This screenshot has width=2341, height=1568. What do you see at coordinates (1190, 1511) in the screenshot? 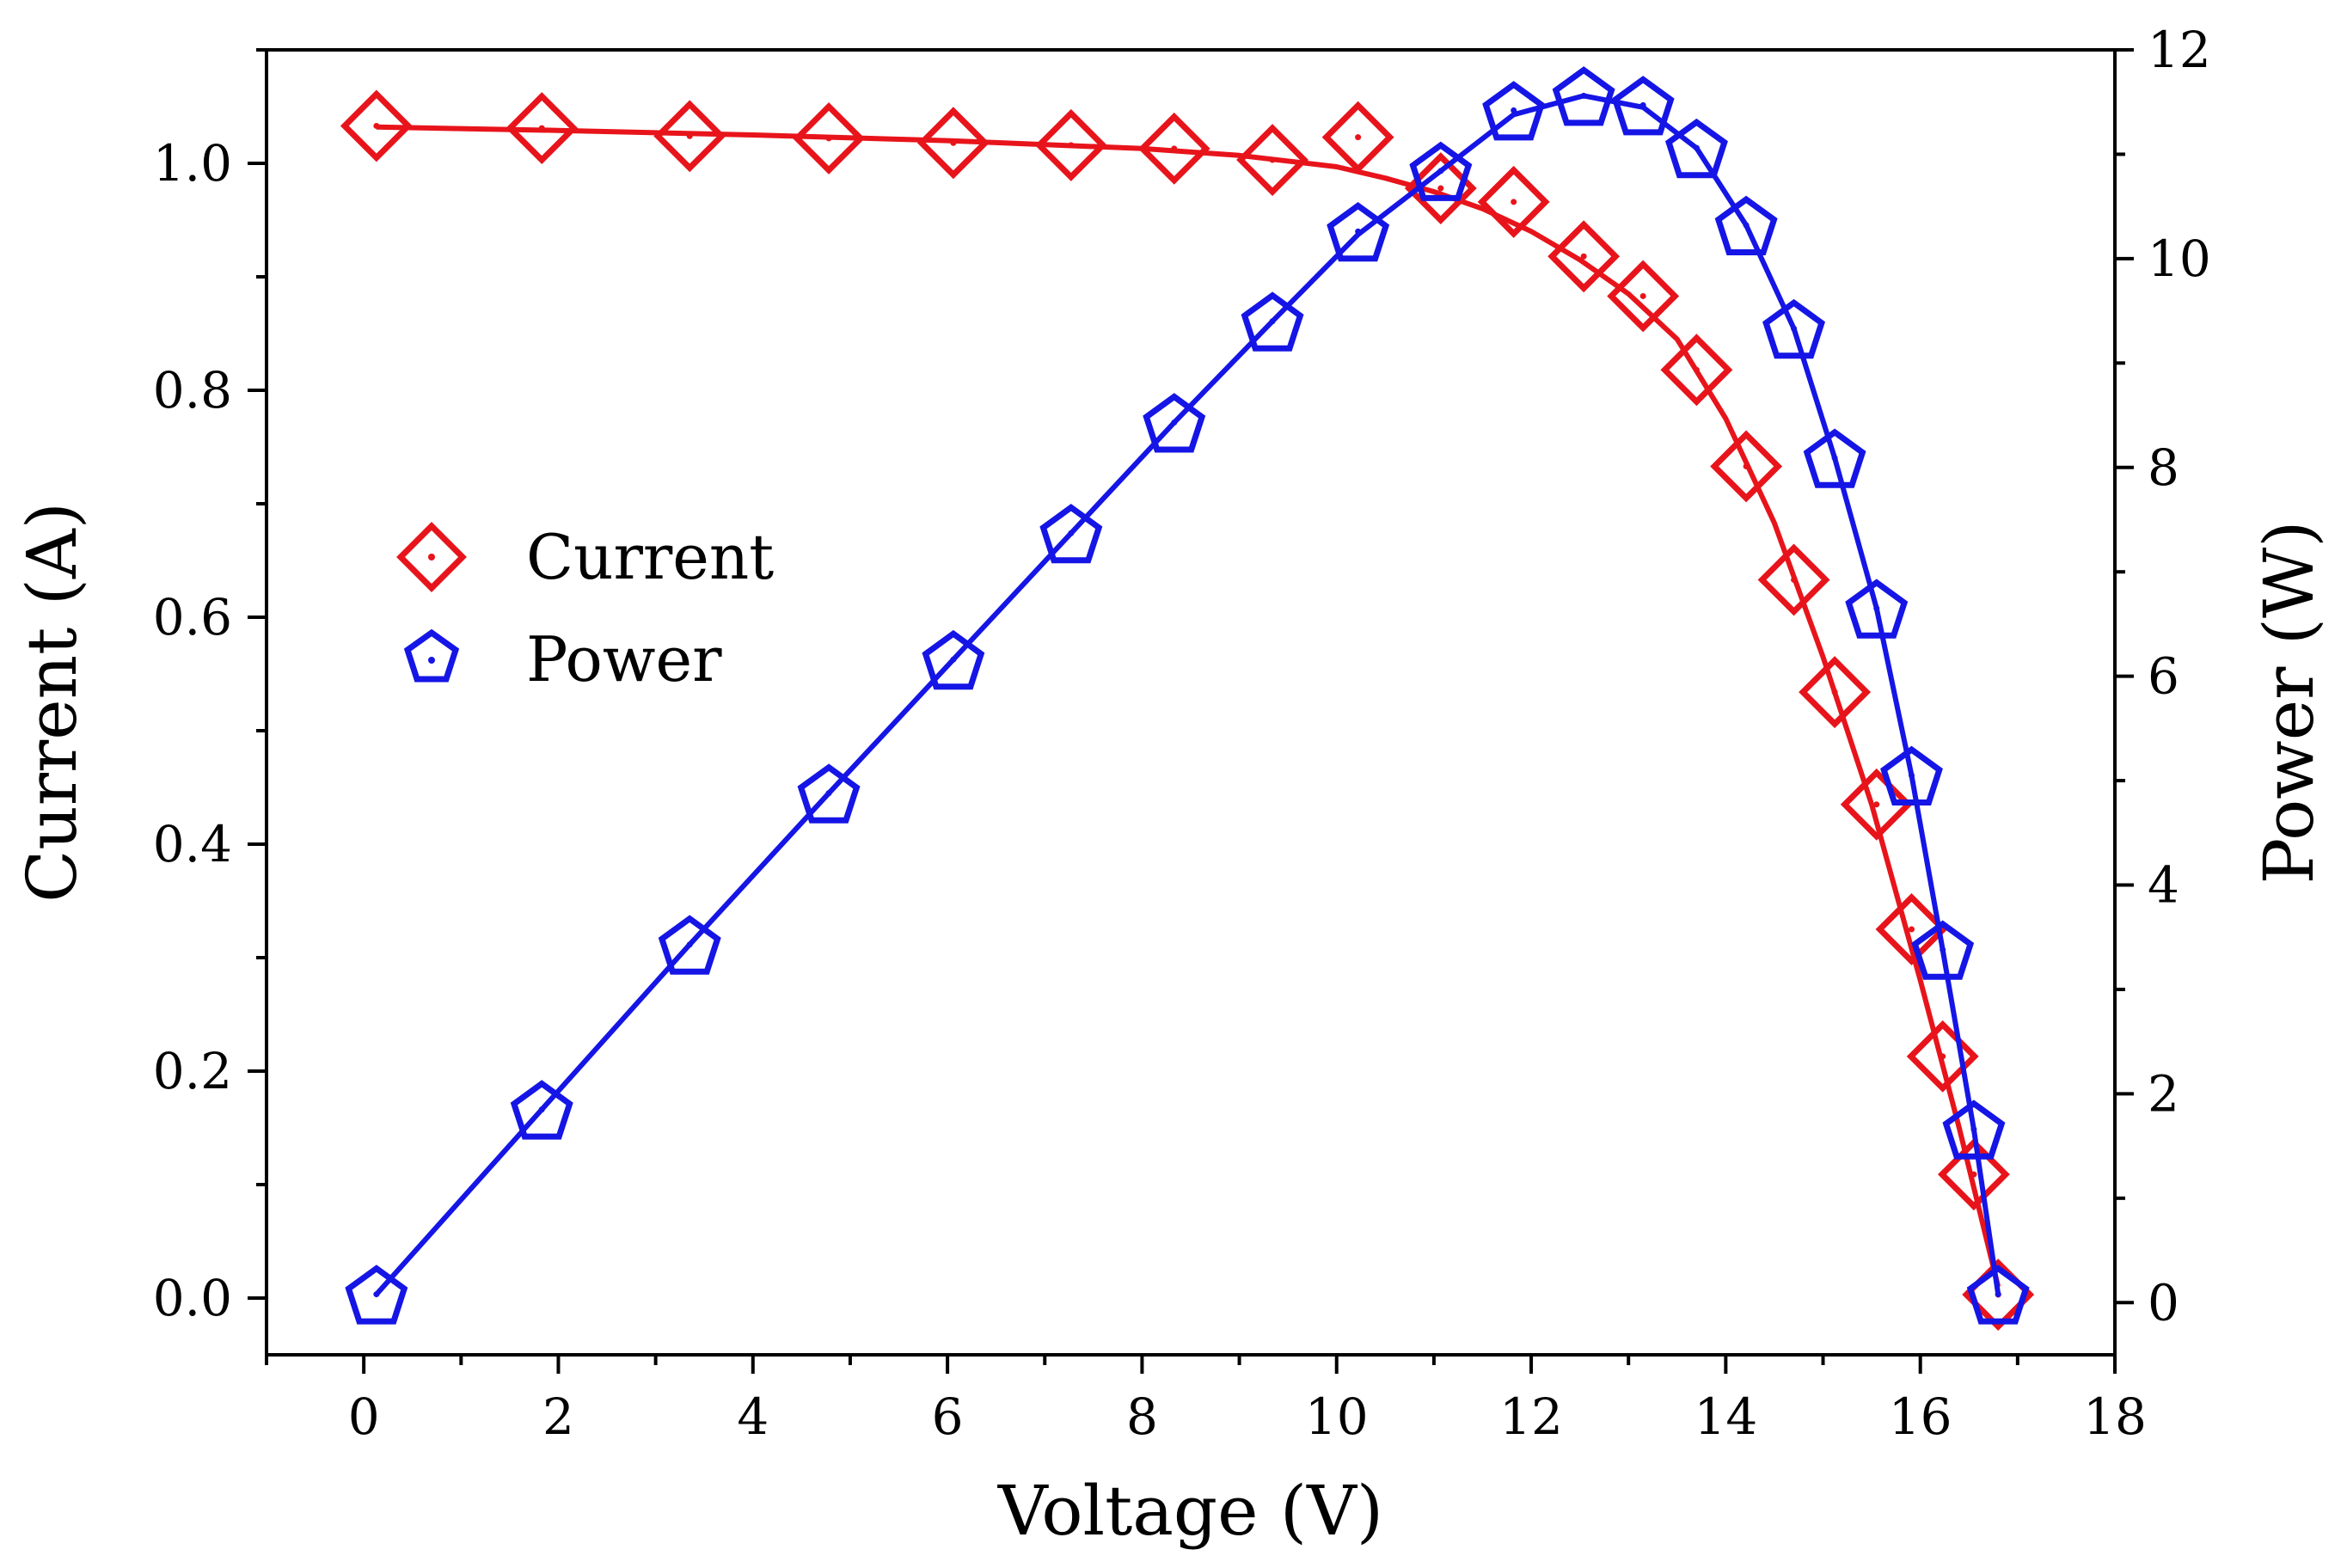
I see `x-axis-title: Voltage (V)` at bounding box center [1190, 1511].